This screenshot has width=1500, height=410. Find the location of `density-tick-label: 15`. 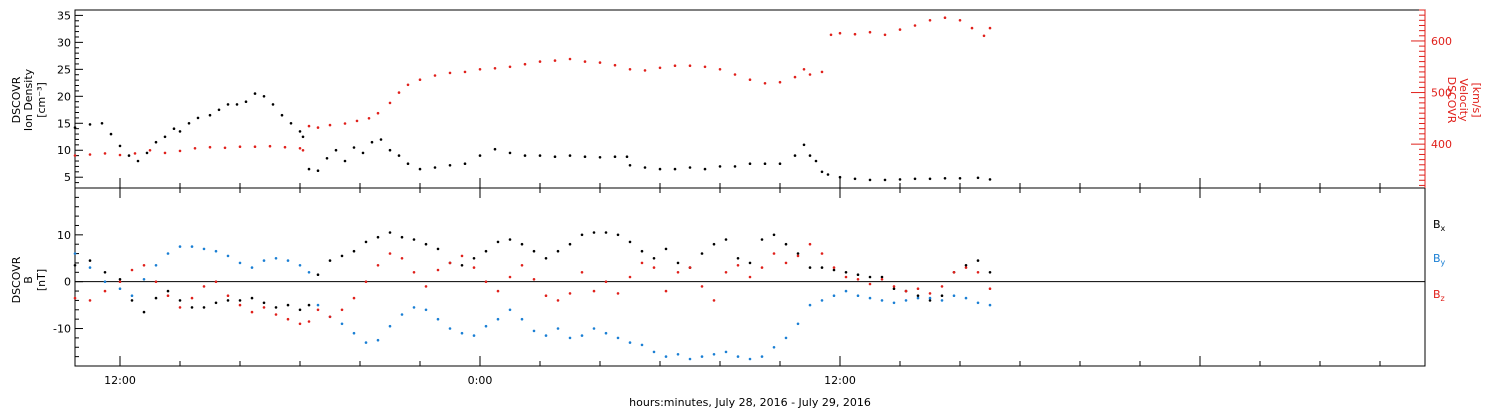

density-tick-label: 15 is located at coordinates (64, 123).